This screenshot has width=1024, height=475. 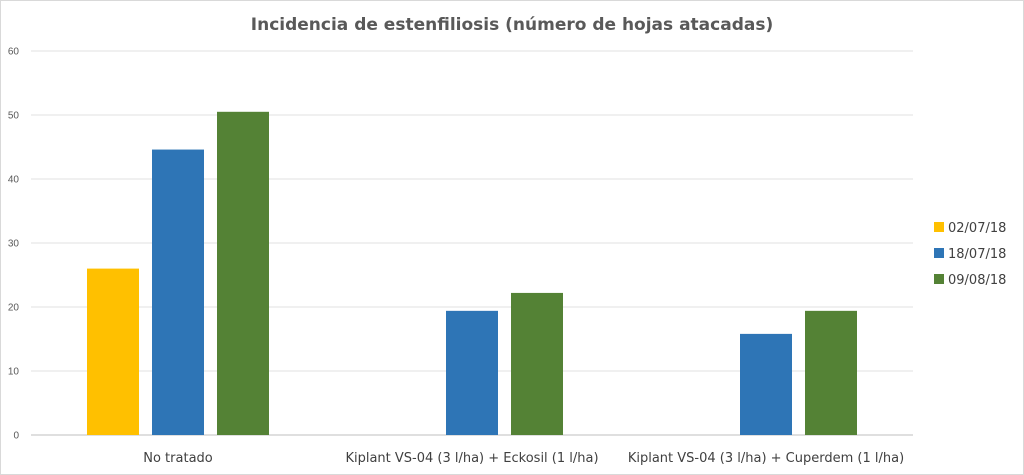 What do you see at coordinates (14, 52) in the screenshot?
I see `y-tick-label: 60` at bounding box center [14, 52].